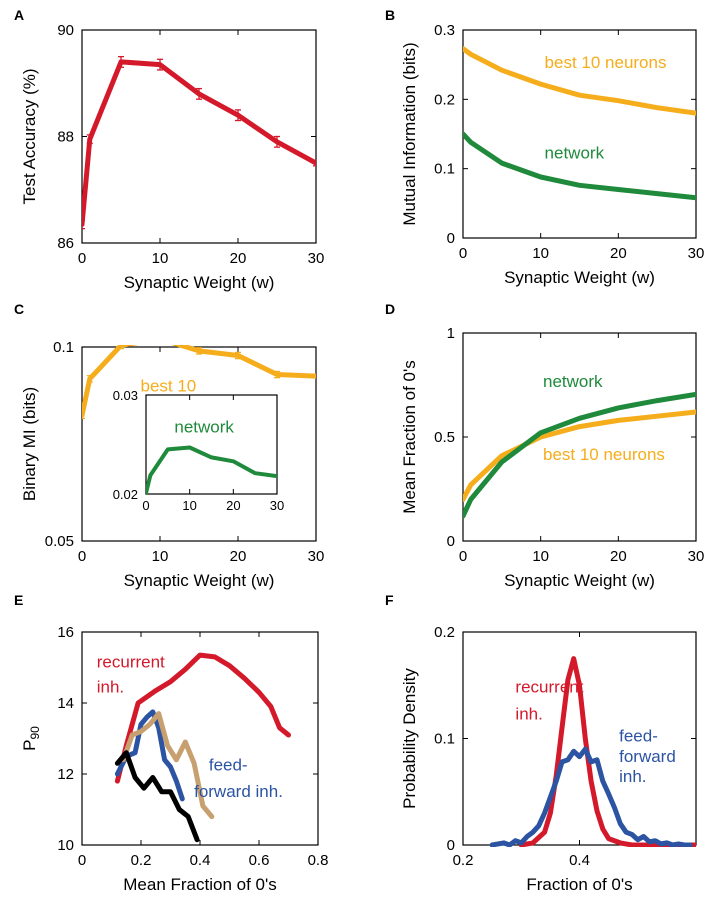 The image size is (709, 901). I want to click on series-tan, so click(167, 765).